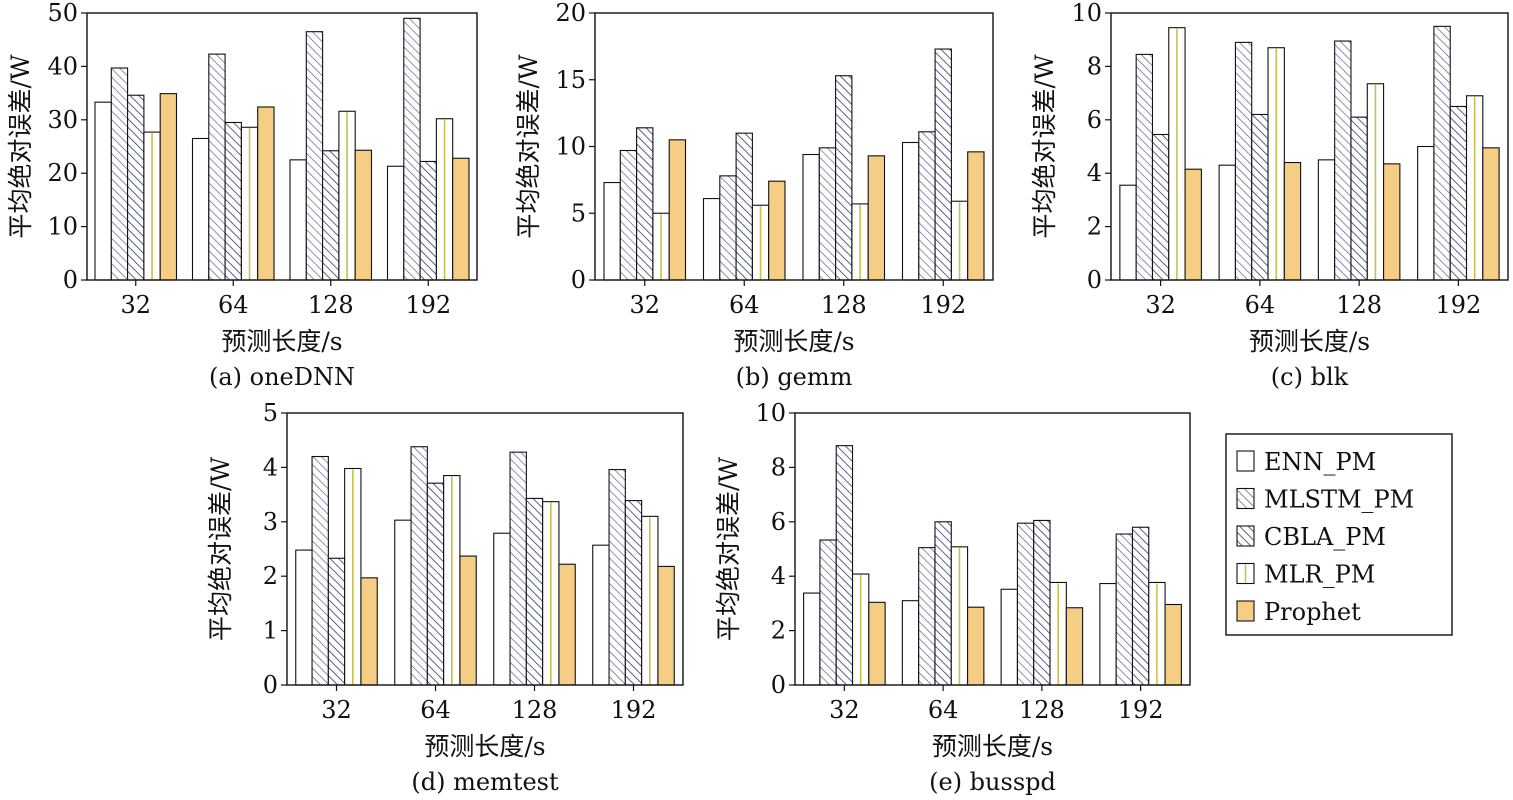 This screenshot has height=800, width=1513. I want to click on legend-box, so click(1339, 534).